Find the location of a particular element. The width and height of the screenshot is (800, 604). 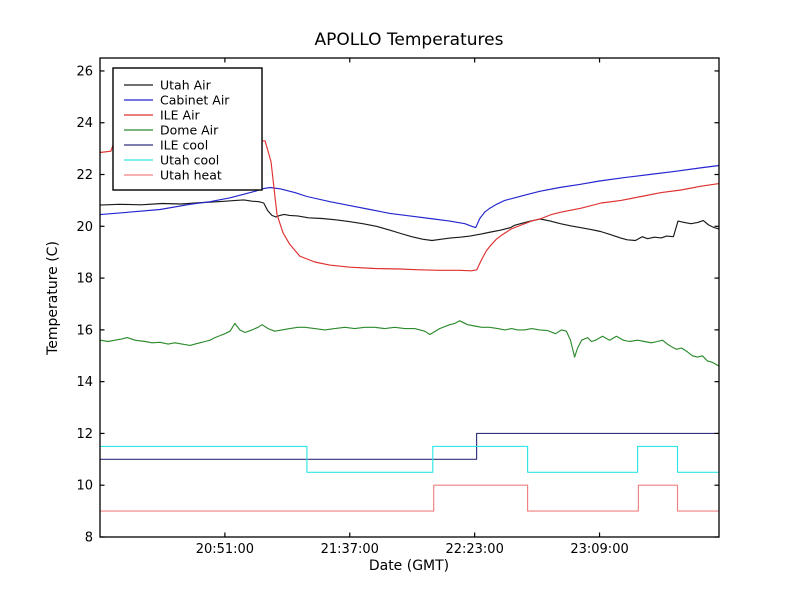

y-tick-label: 10 is located at coordinates (84, 486).